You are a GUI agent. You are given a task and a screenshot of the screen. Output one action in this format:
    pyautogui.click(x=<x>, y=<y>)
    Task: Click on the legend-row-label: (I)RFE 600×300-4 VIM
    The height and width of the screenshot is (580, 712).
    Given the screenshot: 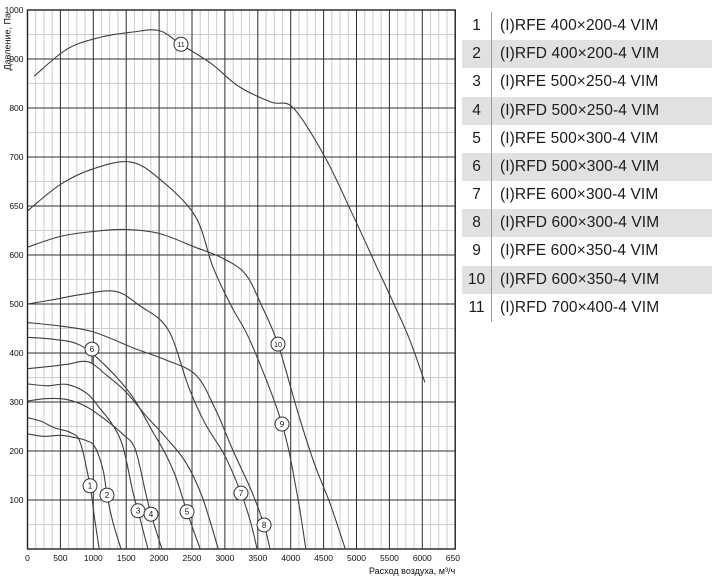 What is the action you would take?
    pyautogui.click(x=579, y=195)
    